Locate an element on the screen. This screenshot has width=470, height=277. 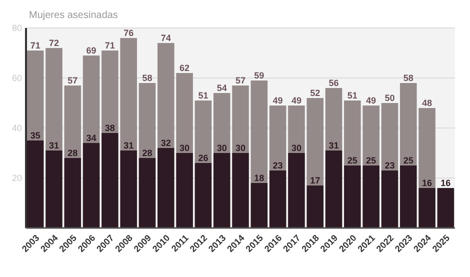
total-label: 48 is located at coordinates (427, 103).